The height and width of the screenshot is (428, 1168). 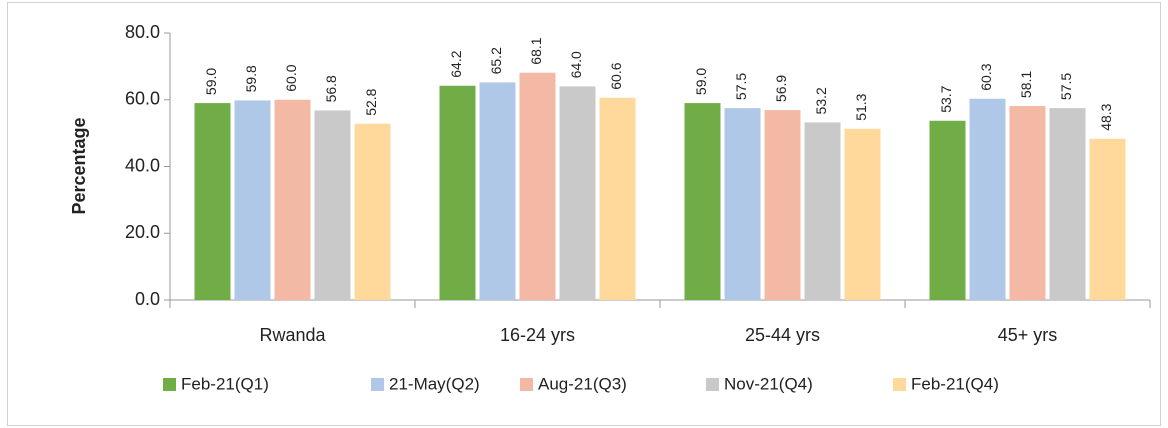 What do you see at coordinates (79, 165) in the screenshot?
I see `y-axis-label: Percentage` at bounding box center [79, 165].